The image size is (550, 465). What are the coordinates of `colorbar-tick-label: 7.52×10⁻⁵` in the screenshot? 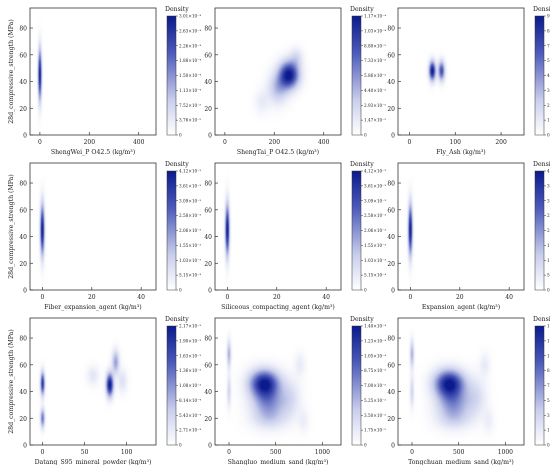 It's located at (190, 105).